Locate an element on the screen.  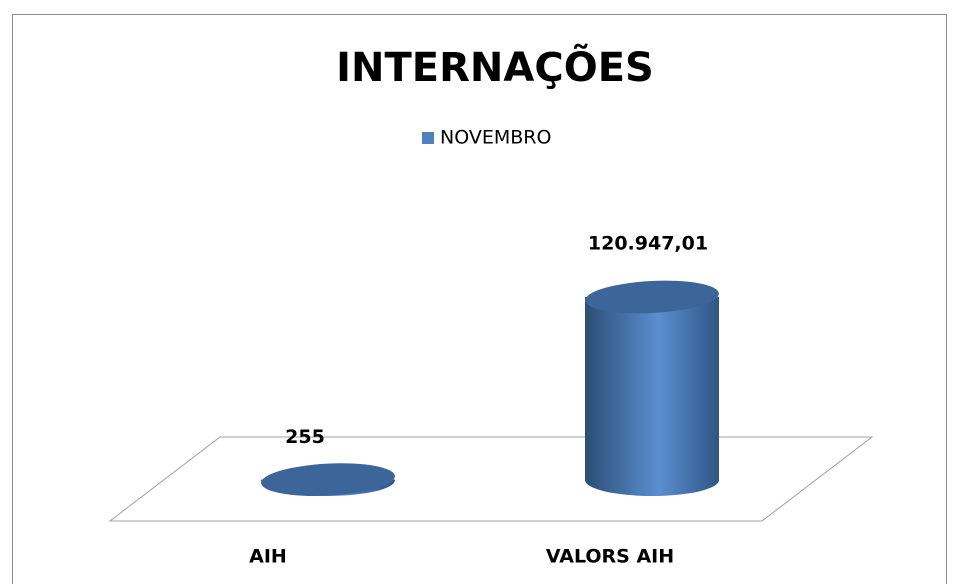
legend-swatch is located at coordinates (428, 138).